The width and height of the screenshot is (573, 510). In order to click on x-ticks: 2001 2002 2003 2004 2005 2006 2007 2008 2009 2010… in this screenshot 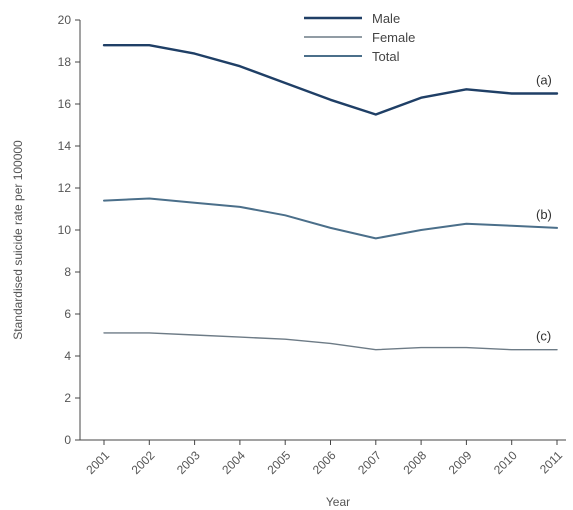, I will do `click(324, 458)`.